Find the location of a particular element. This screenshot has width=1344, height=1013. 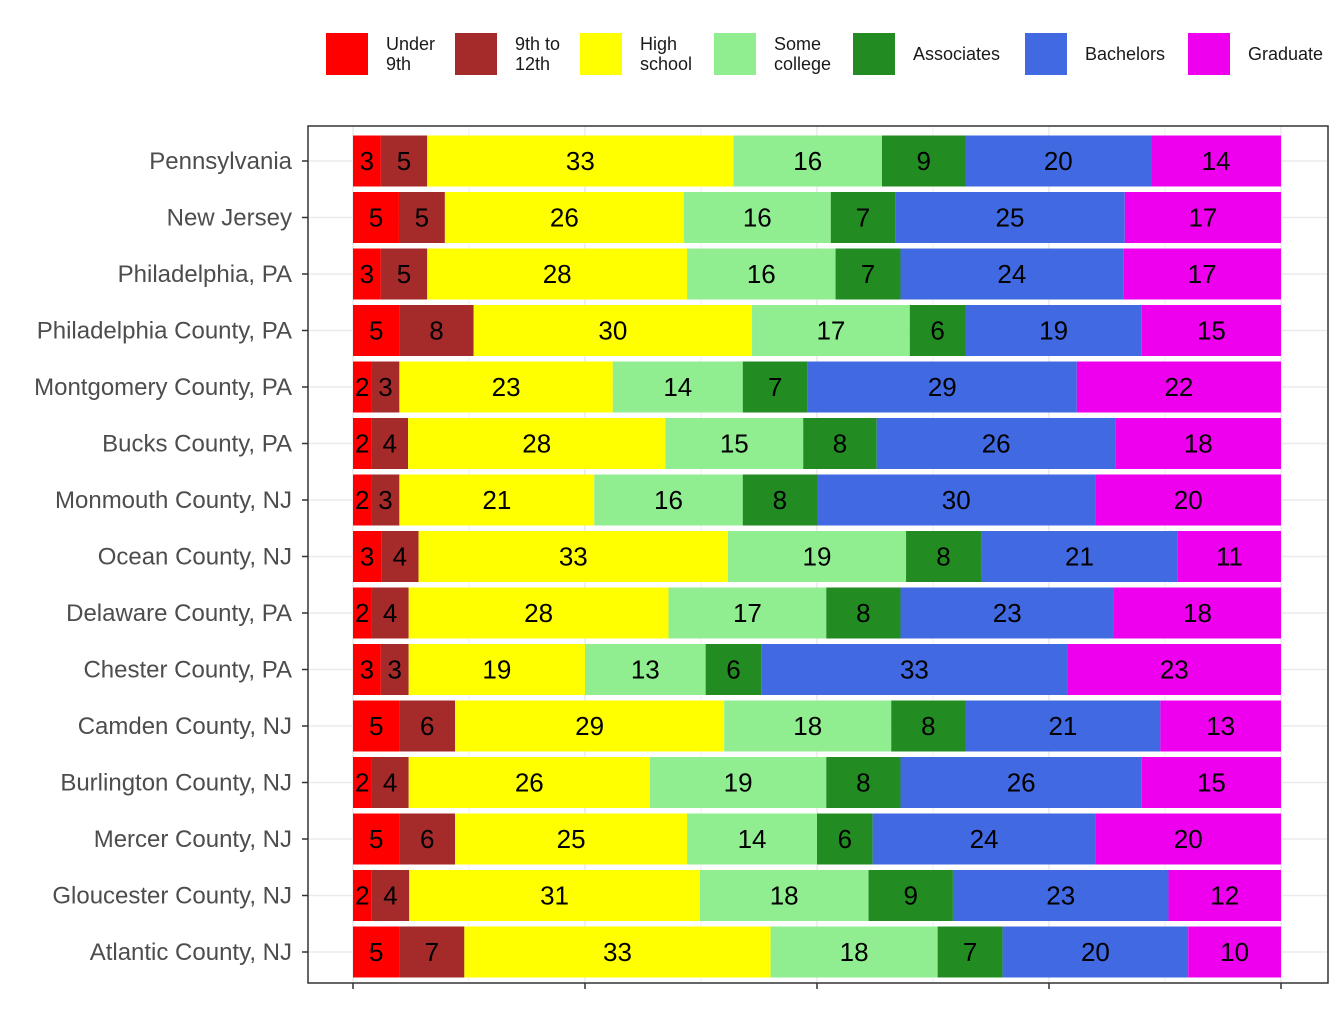

legend-item-high-school: High school is located at coordinates (636, 54).